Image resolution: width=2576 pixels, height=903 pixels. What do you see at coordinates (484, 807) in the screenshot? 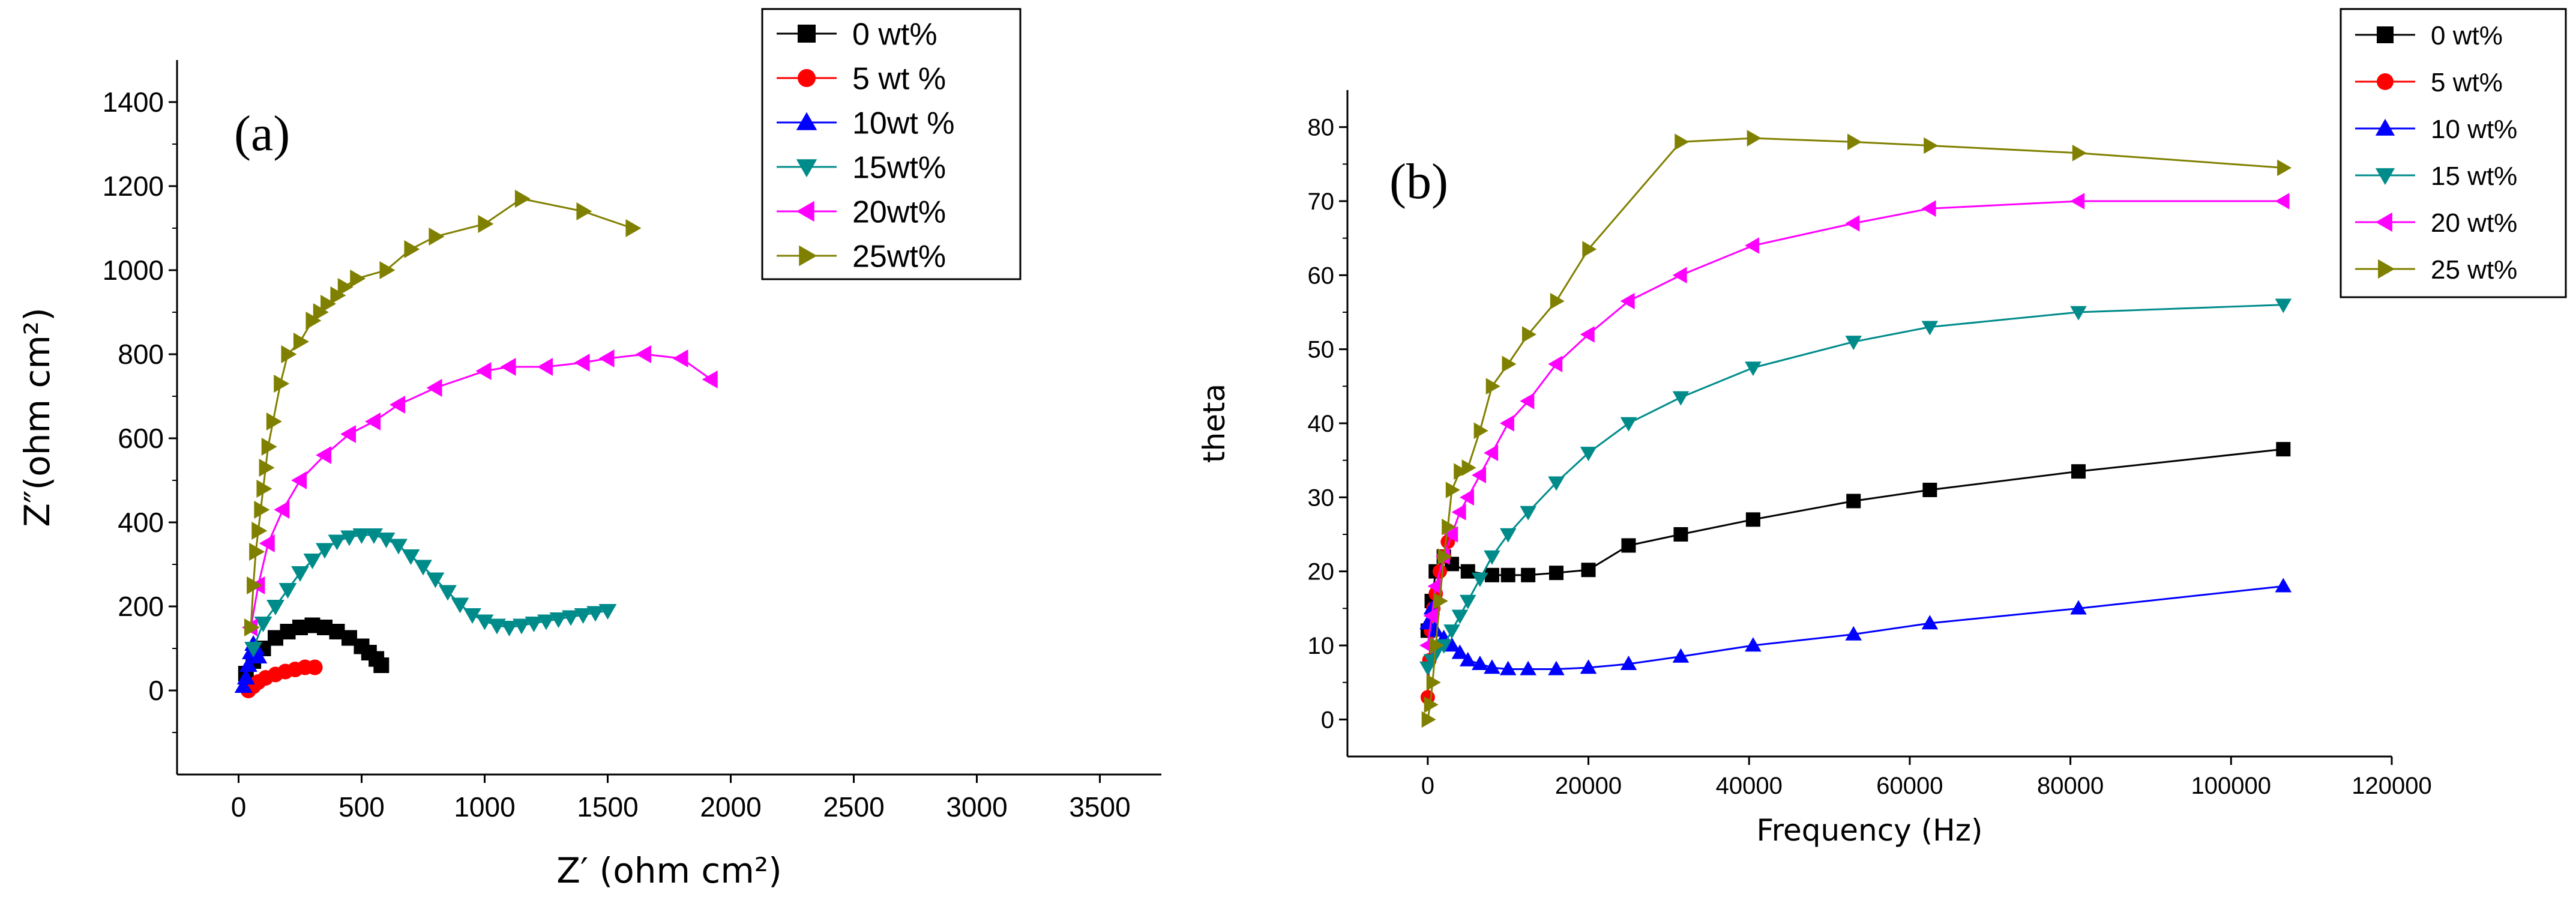
I see `x-tick-label: 1000` at bounding box center [484, 807].